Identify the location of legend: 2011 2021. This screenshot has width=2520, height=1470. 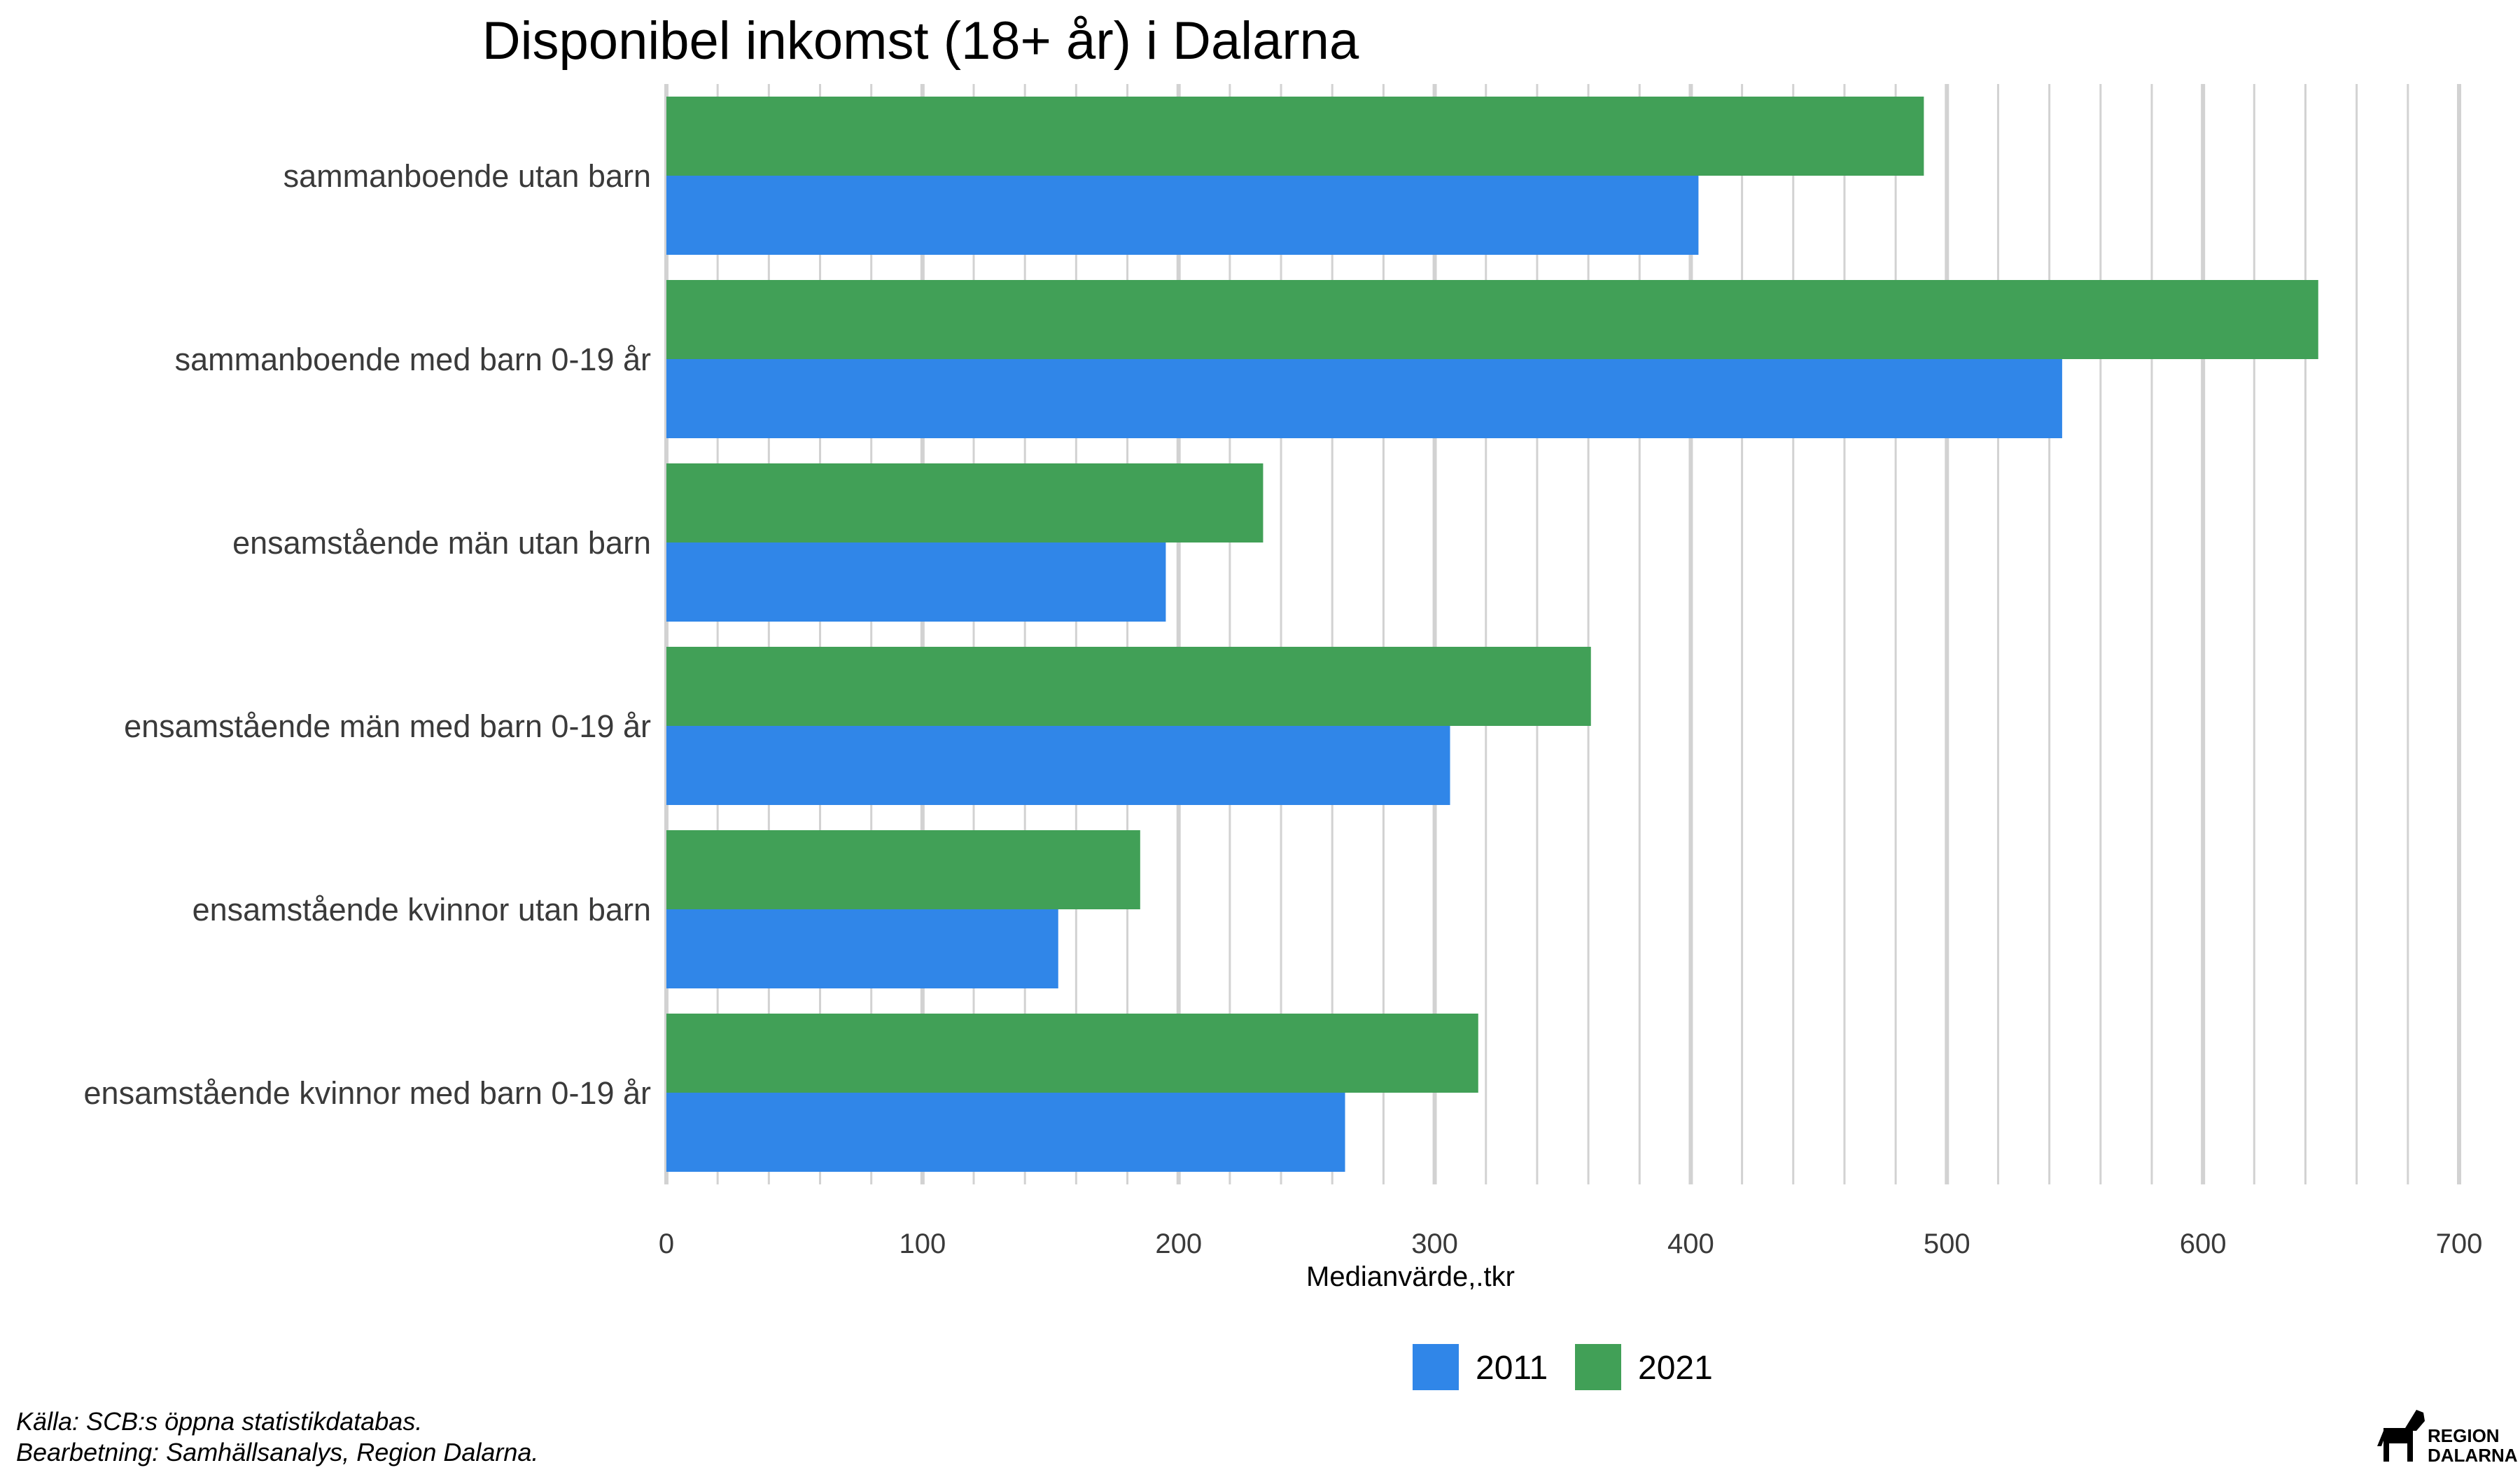
(1563, 1367).